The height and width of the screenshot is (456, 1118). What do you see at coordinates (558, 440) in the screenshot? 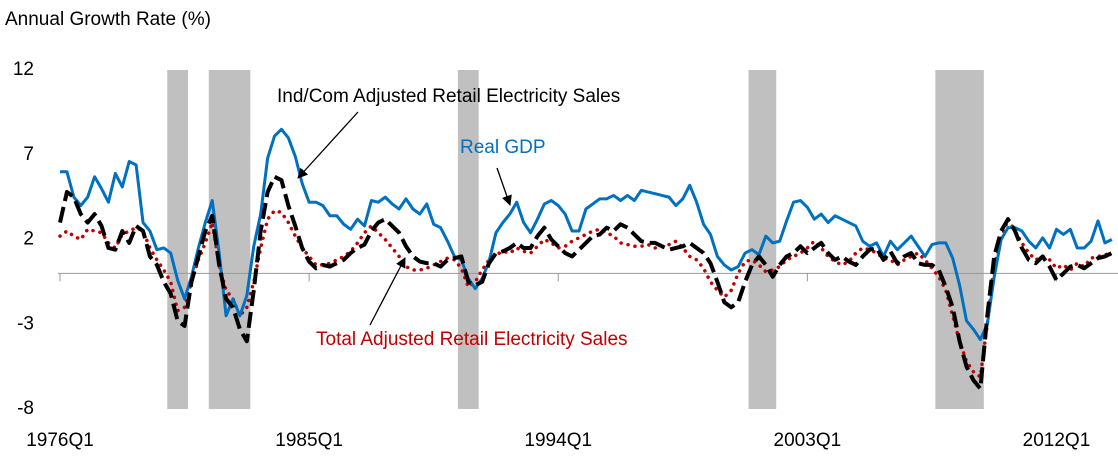
I see `x-tick-label: 1994Q1` at bounding box center [558, 440].